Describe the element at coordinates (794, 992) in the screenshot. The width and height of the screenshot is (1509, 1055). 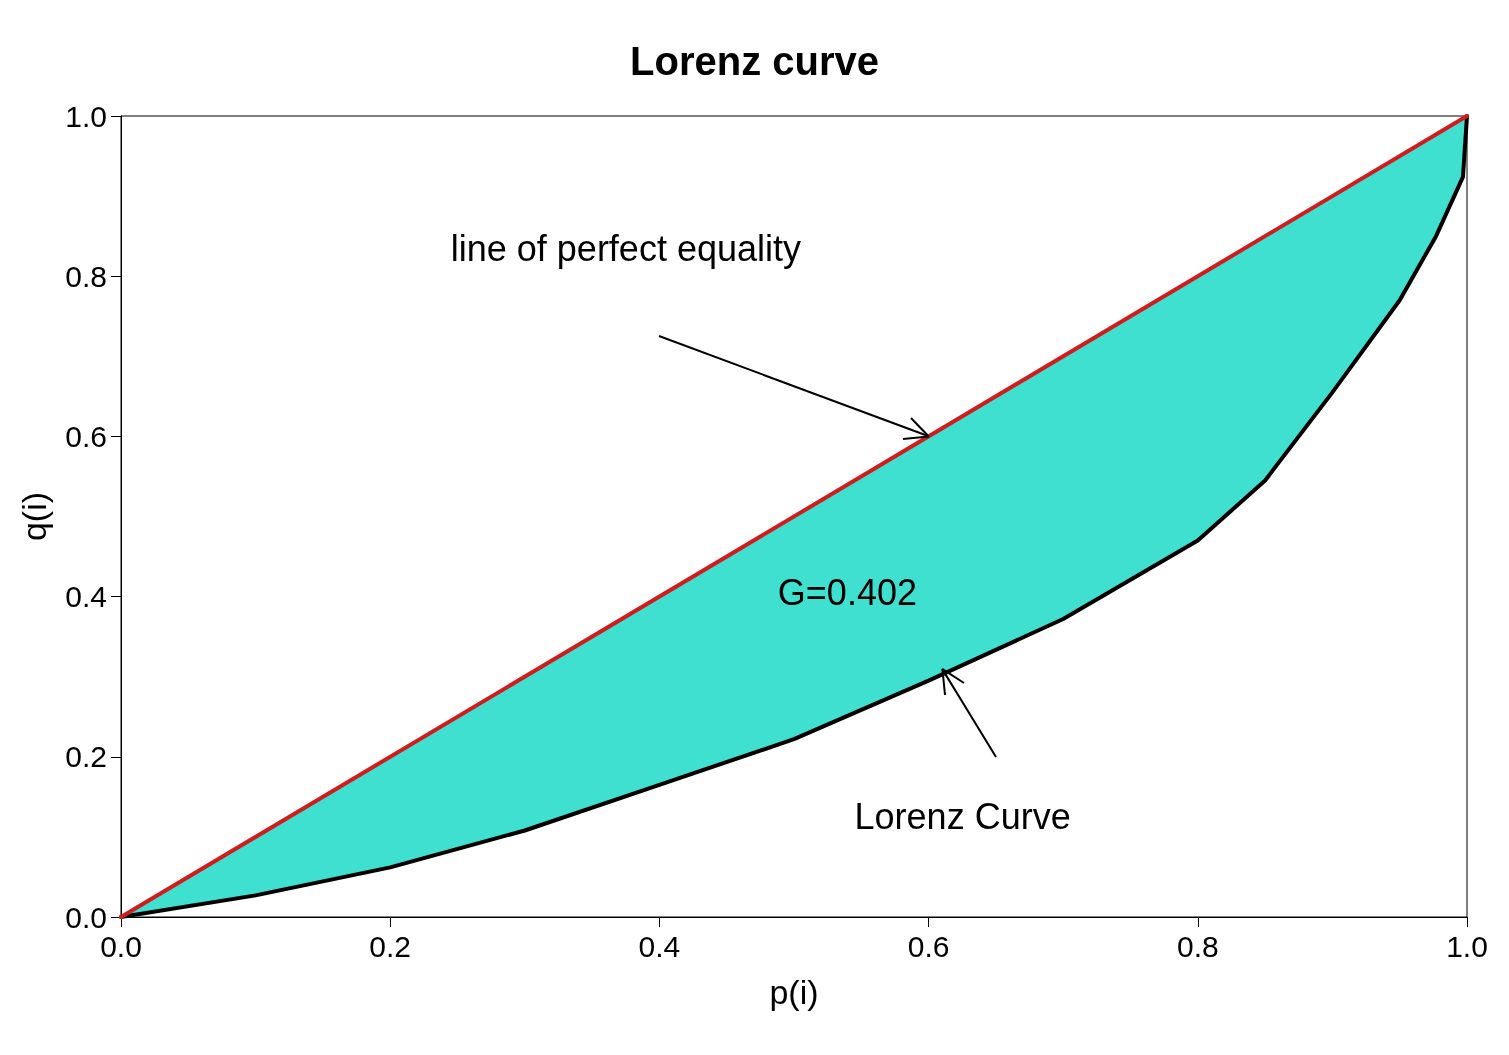
I see `x-axis-title: p(i)` at that location.